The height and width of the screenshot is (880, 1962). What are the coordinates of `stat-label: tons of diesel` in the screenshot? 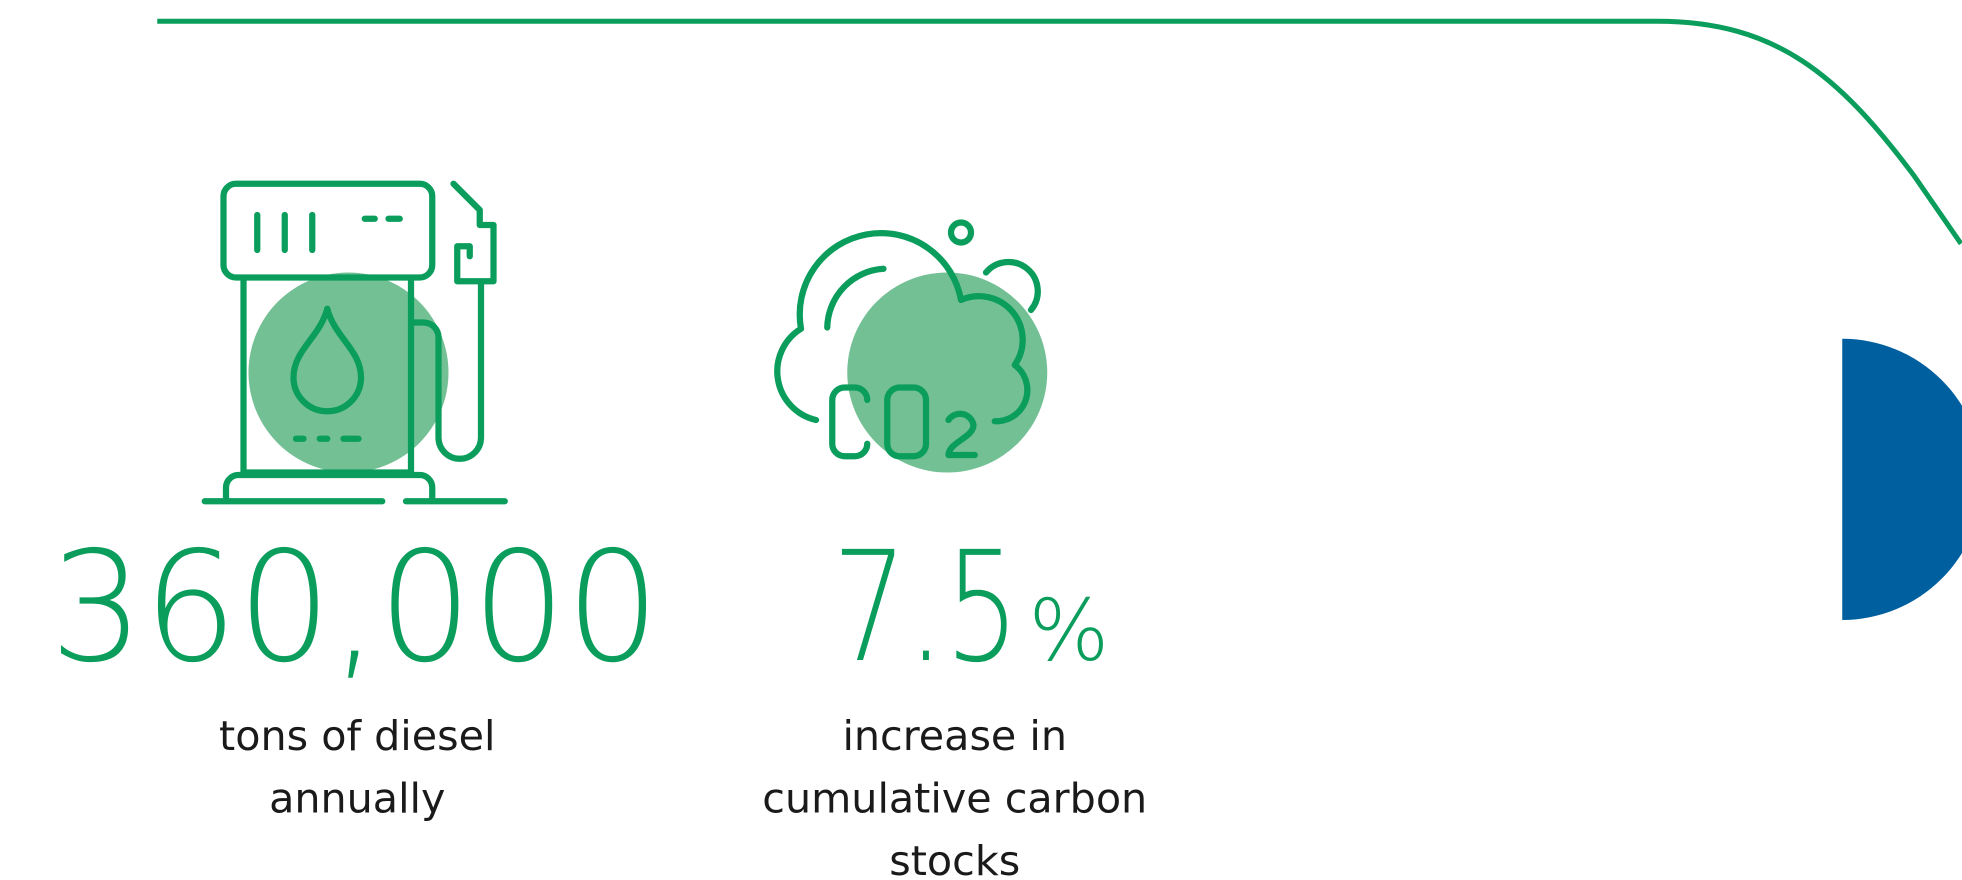 It's located at (357, 736).